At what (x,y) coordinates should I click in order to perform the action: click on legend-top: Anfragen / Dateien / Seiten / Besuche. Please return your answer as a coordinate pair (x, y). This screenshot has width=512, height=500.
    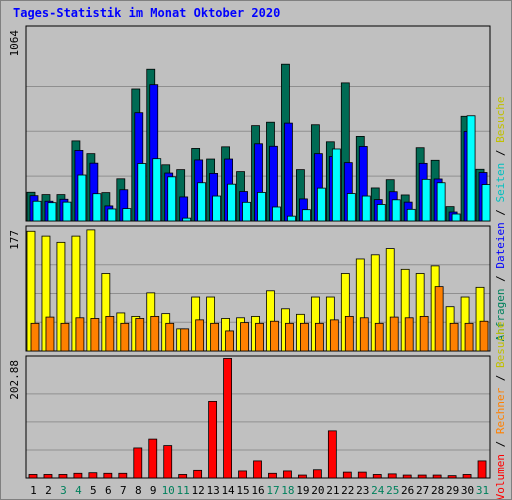
    Looking at the image, I should click on (500, 218).